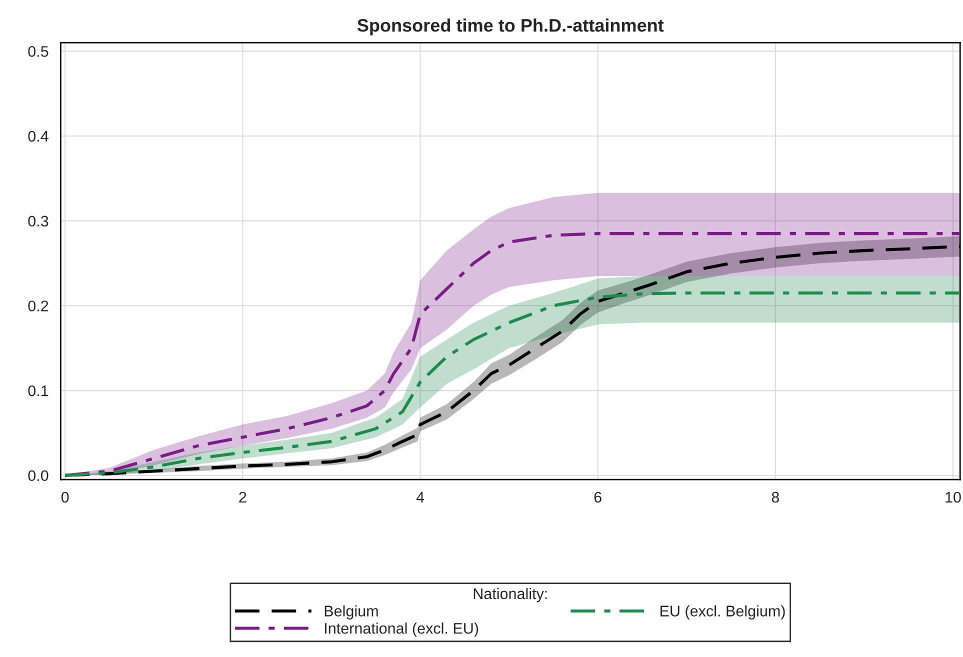  What do you see at coordinates (953, 497) in the screenshot?
I see `x-tick-label: 10` at bounding box center [953, 497].